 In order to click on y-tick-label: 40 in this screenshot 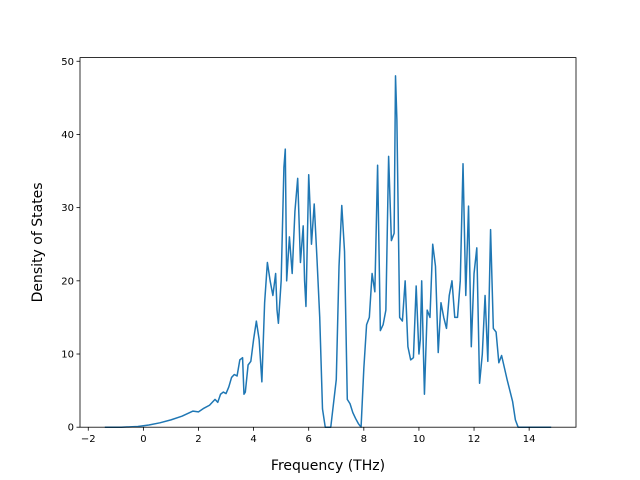, I will do `click(67, 135)`.